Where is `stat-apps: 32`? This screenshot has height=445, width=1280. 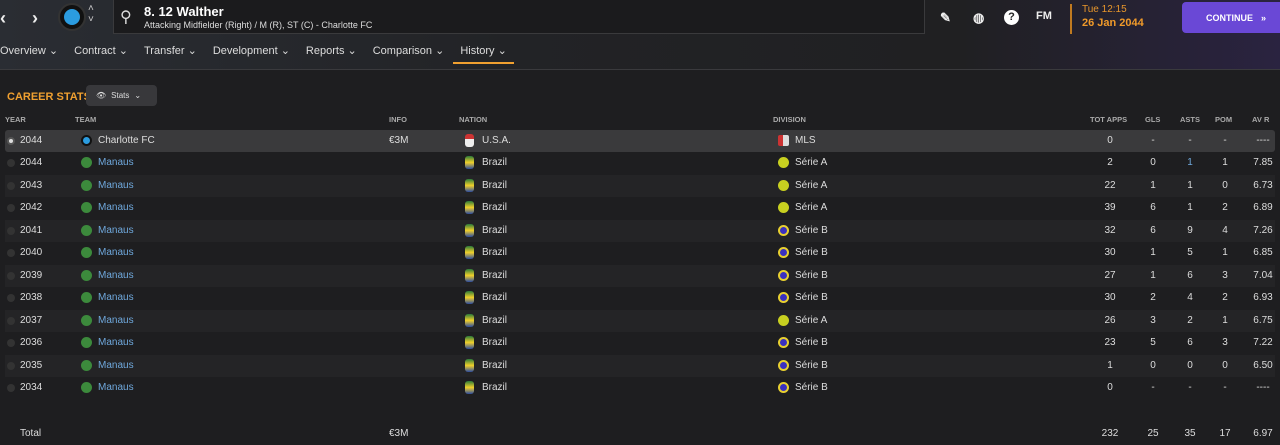 stat-apps: 32 is located at coordinates (1110, 230).